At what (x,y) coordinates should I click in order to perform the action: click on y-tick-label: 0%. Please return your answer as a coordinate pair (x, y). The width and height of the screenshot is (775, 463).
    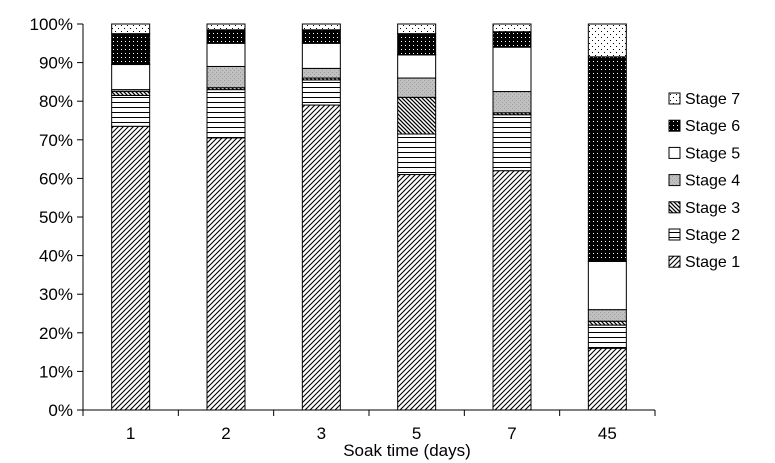
    Looking at the image, I should click on (60, 410).